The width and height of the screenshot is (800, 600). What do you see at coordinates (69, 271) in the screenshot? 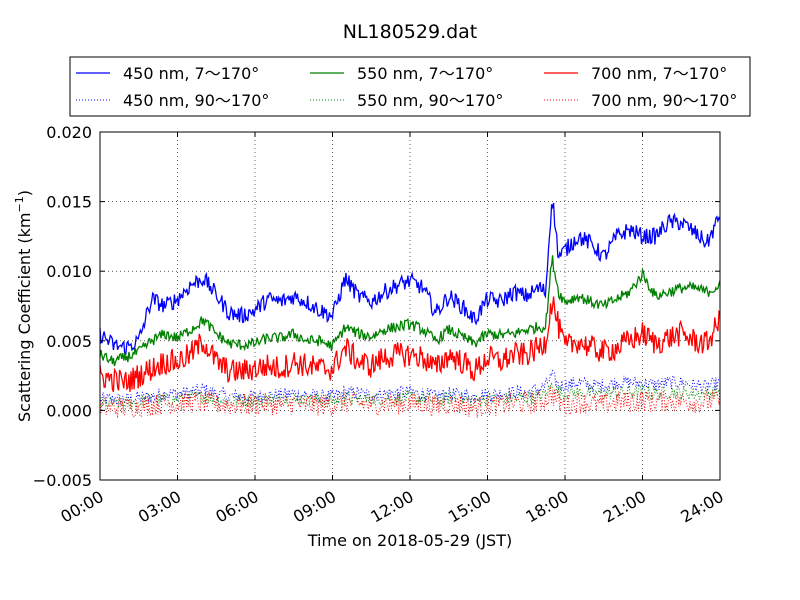
I see `y-tick-label: 0.010` at bounding box center [69, 271].